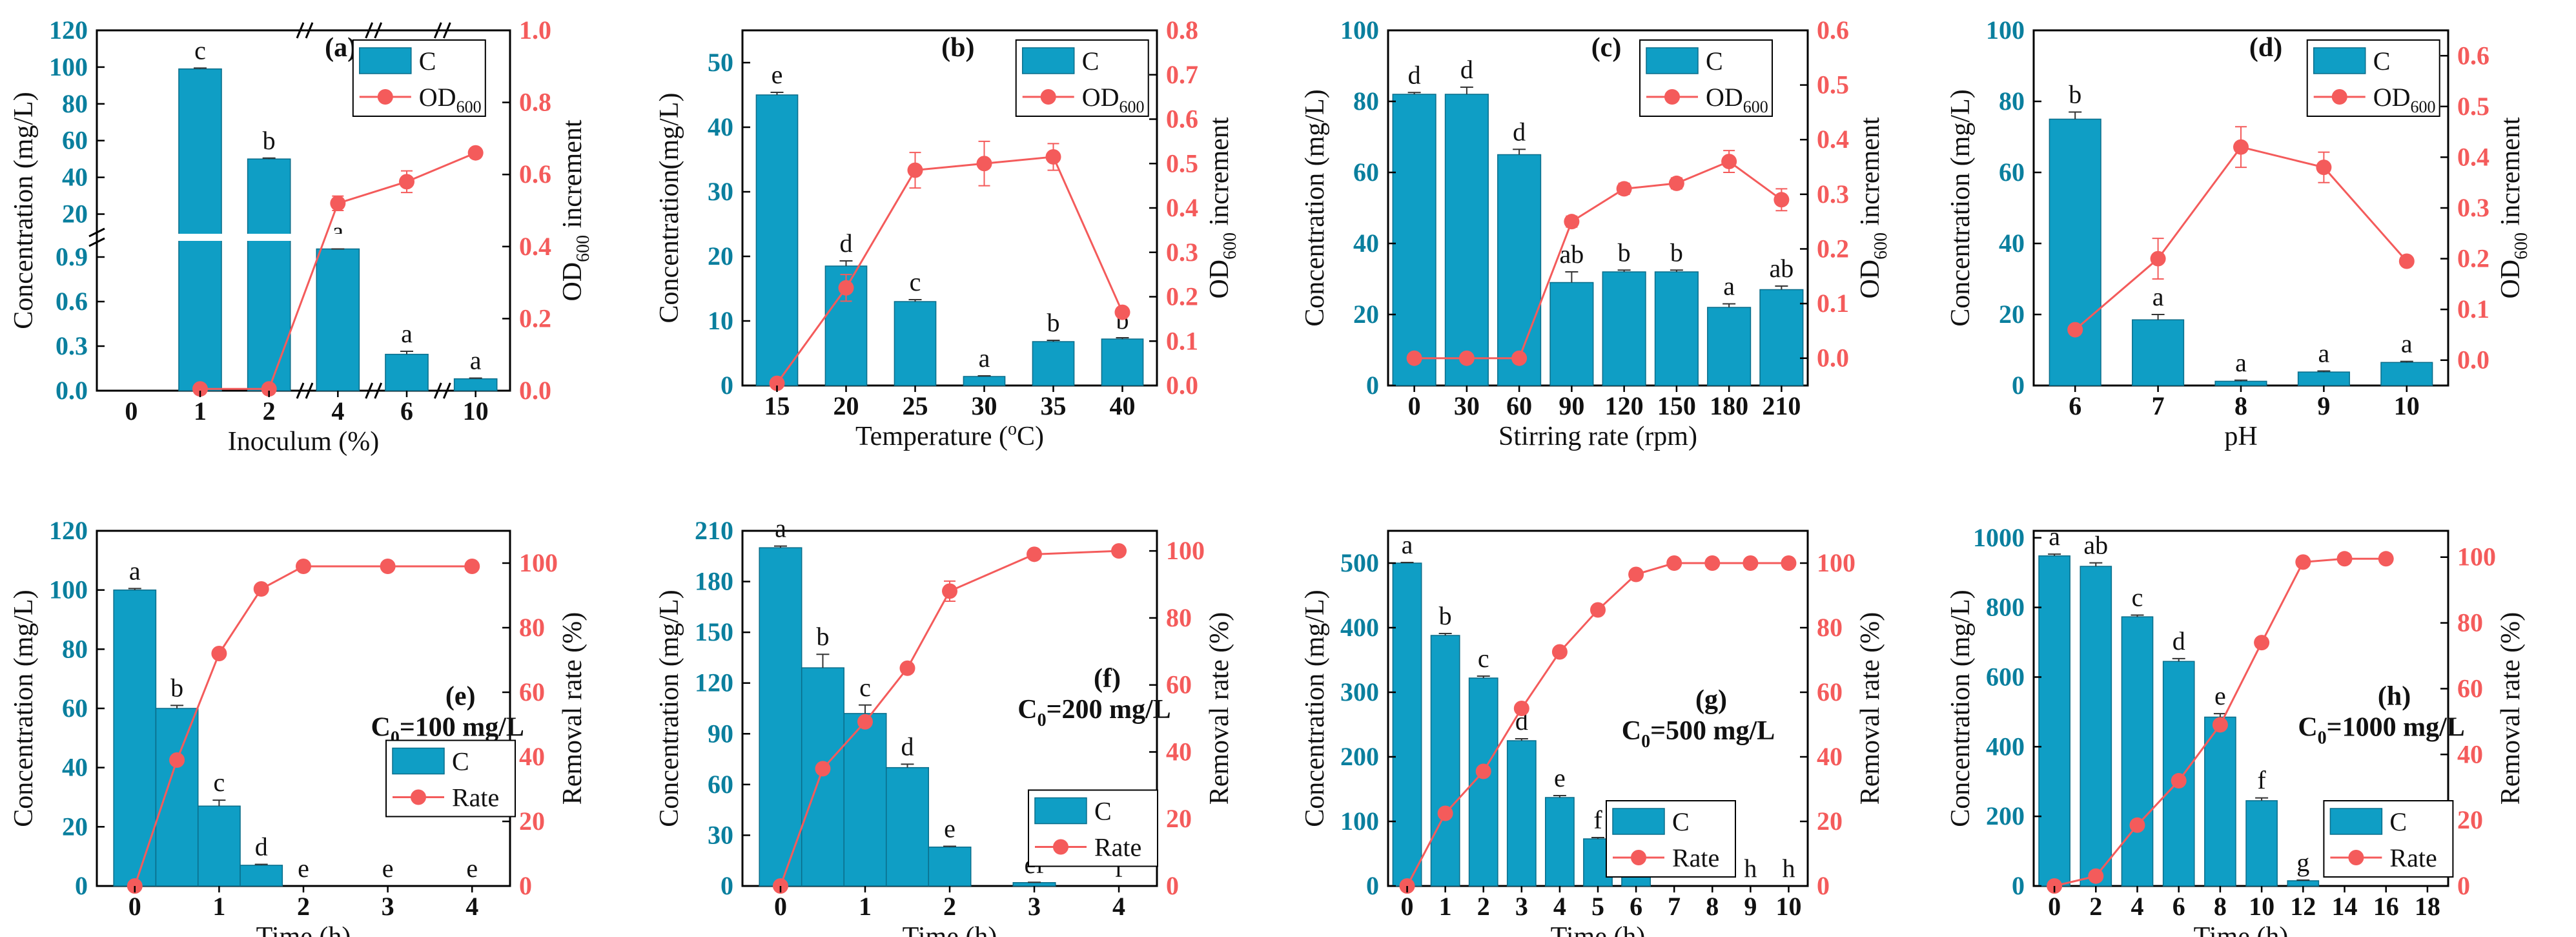 This screenshot has height=937, width=2576. I want to click on x-axis-title-text: Time (h), so click(950, 930).